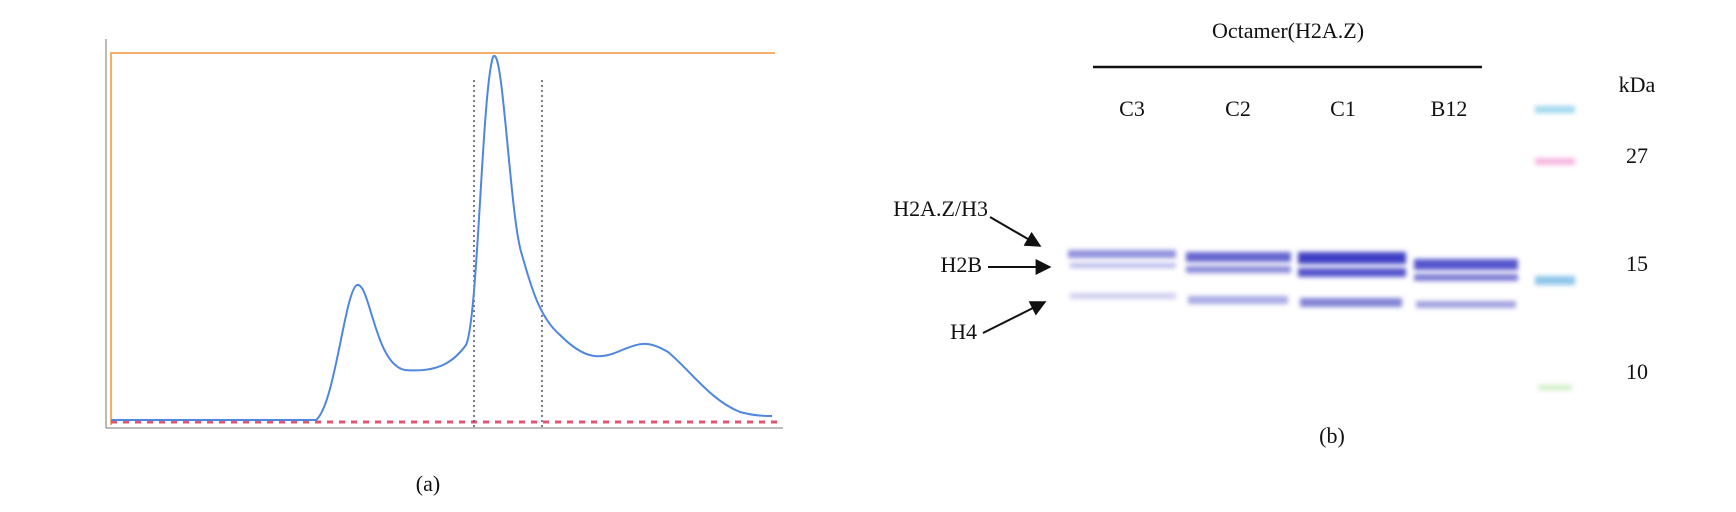  What do you see at coordinates (961, 264) in the screenshot?
I see `band-label: H2B` at bounding box center [961, 264].